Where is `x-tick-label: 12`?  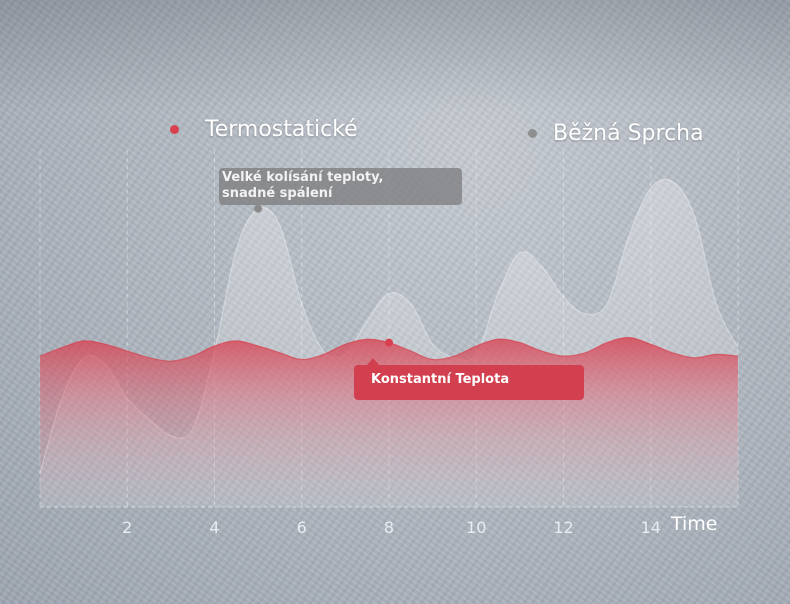
x-tick-label: 12 is located at coordinates (563, 527).